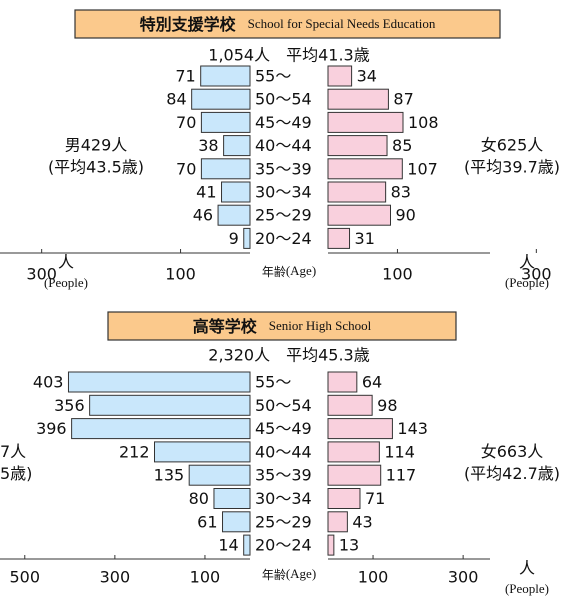 This screenshot has height=597, width=583. I want to click on category-label: 40～44, so click(283, 451).